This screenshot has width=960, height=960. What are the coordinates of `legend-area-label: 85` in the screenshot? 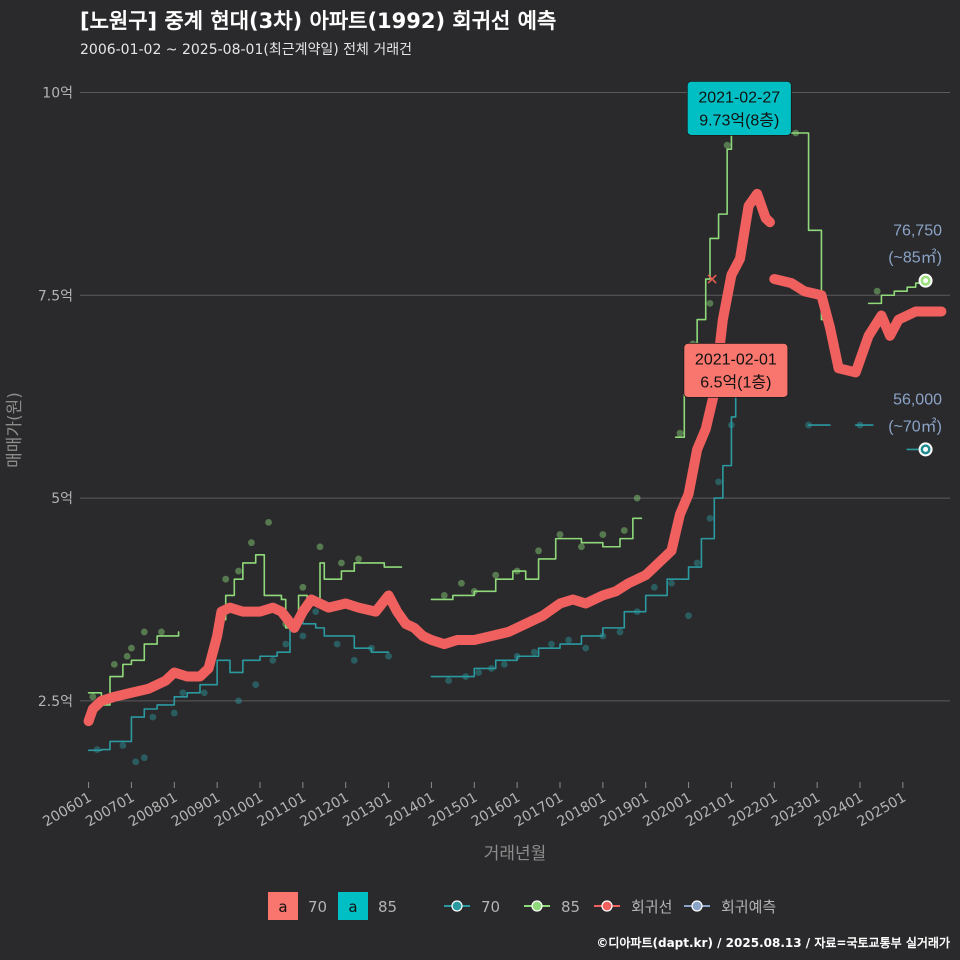 It's located at (387, 907).